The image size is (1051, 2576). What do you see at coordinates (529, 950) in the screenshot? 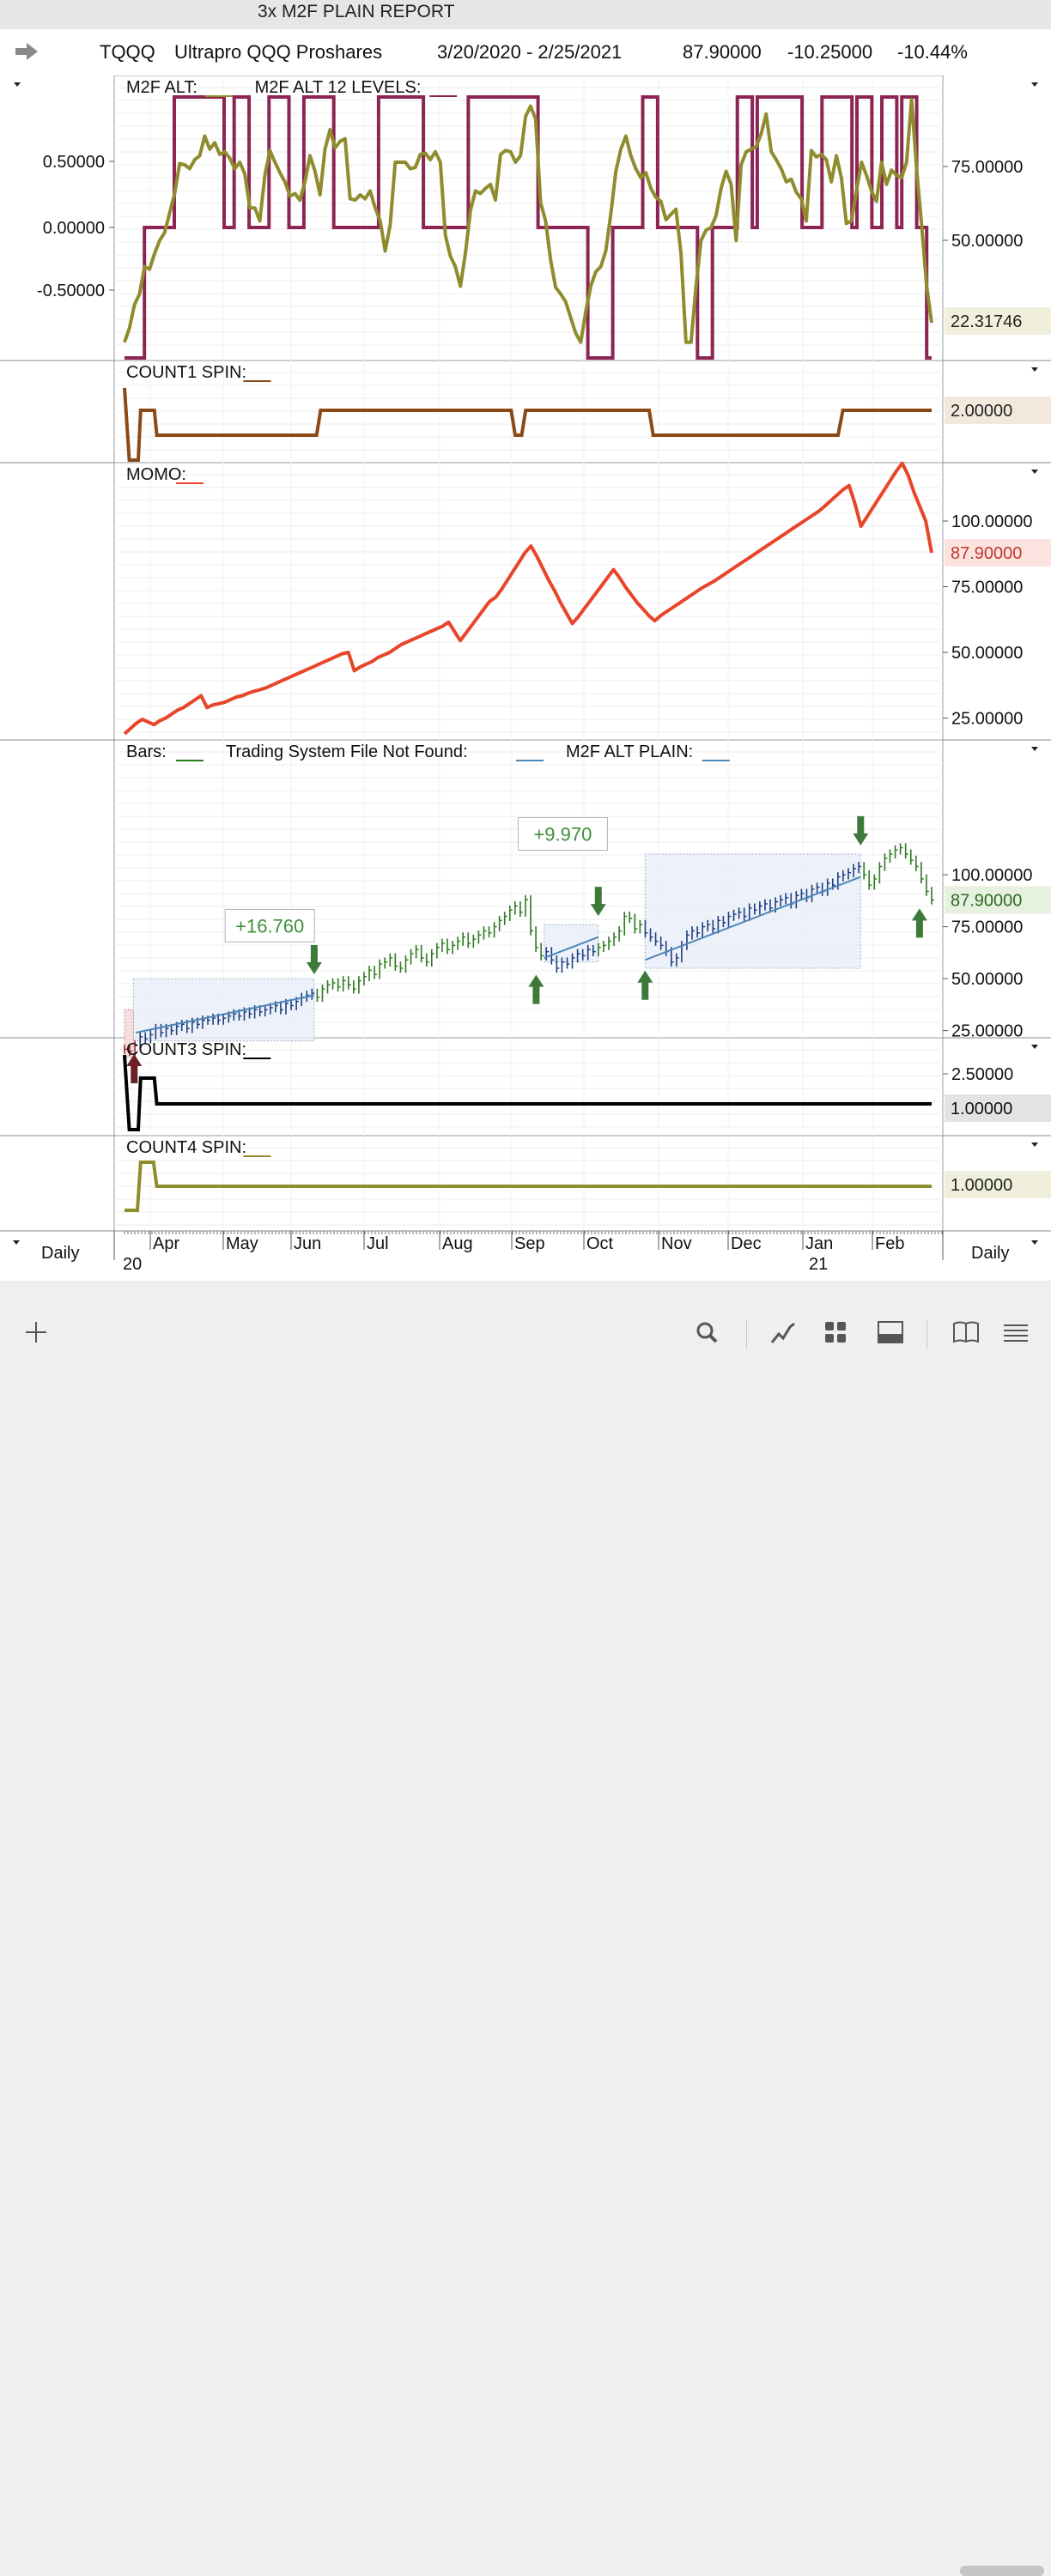
I see `price-bars` at bounding box center [529, 950].